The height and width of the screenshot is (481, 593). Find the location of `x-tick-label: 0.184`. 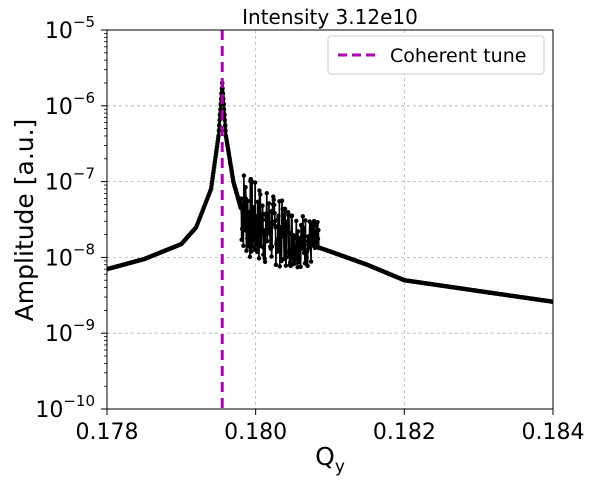

x-tick-label: 0.184 is located at coordinates (553, 432).